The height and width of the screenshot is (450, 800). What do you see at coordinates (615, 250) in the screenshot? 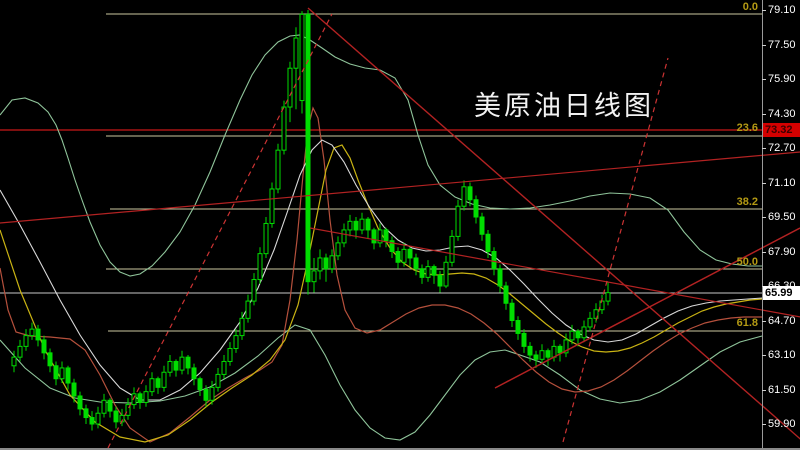
I see `dashed-trendline` at bounding box center [615, 250].